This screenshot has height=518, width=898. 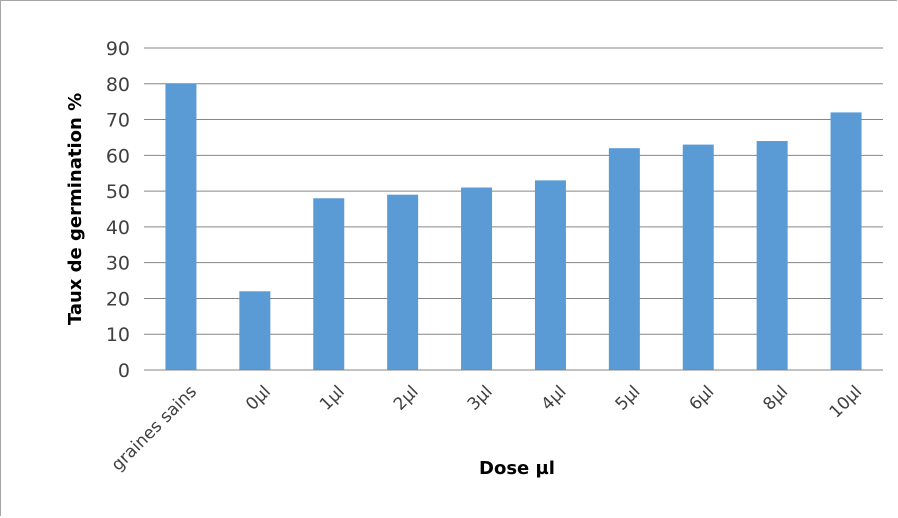 What do you see at coordinates (701, 398) in the screenshot?
I see `x-tick-label: 6µl` at bounding box center [701, 398].